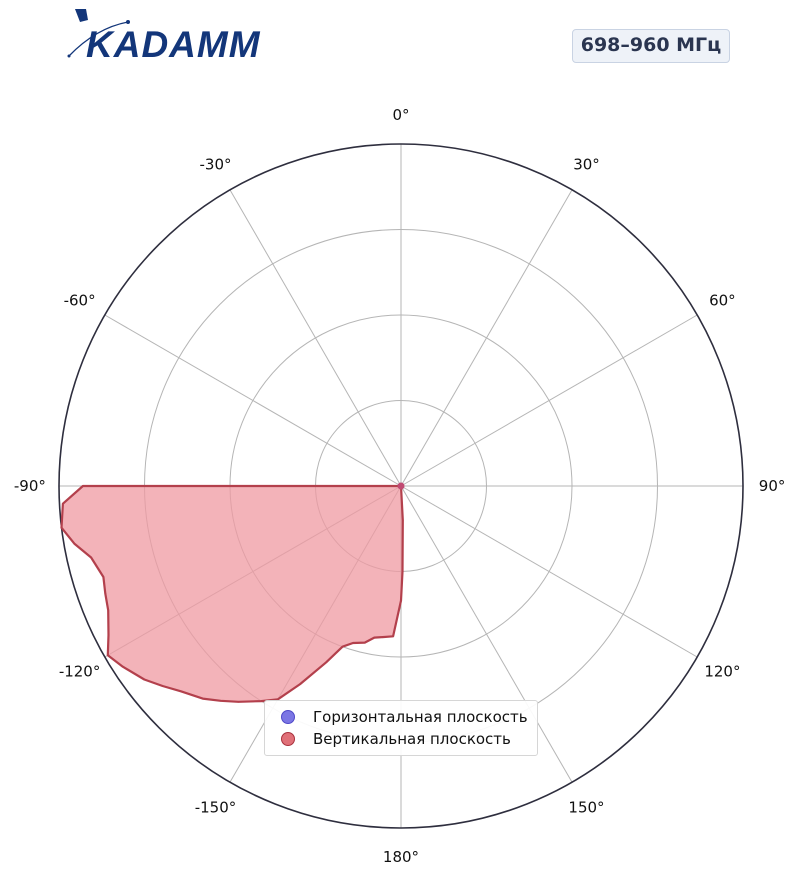 The image size is (800, 878). Describe the element at coordinates (412, 739) in the screenshot. I see `legend-label-vertical: Вертикальная плоскость` at that location.